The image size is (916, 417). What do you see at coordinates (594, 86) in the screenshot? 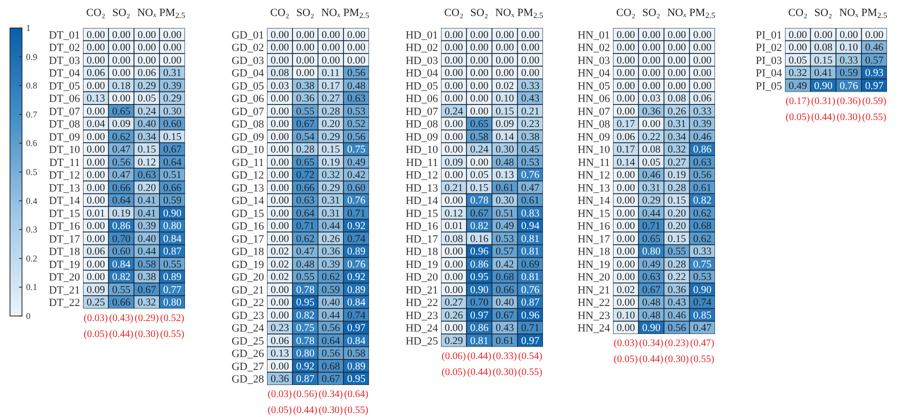
I see `y-tick-label: HN_05` at bounding box center [594, 86].